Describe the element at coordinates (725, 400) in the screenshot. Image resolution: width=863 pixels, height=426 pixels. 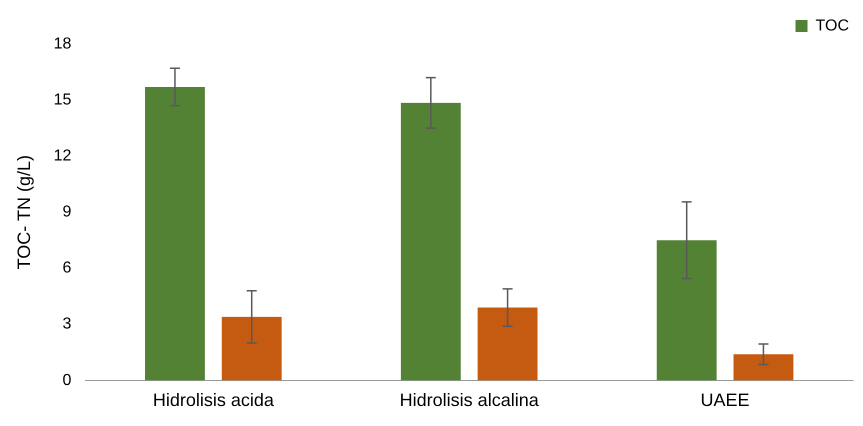
I see `x-tick-label: UAEE` at that location.